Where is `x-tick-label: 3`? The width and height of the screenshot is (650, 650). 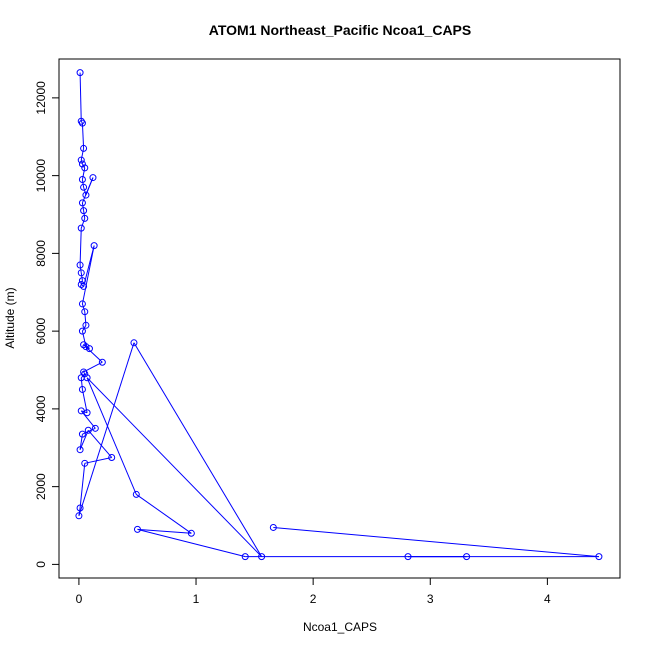 x-tick-label: 3 is located at coordinates (430, 599).